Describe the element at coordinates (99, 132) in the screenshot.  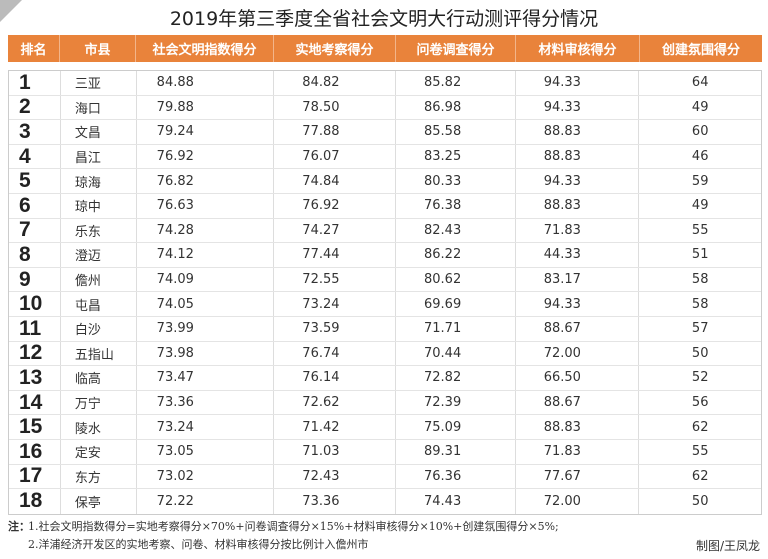
I see `table-cell: 文昌` at that location.